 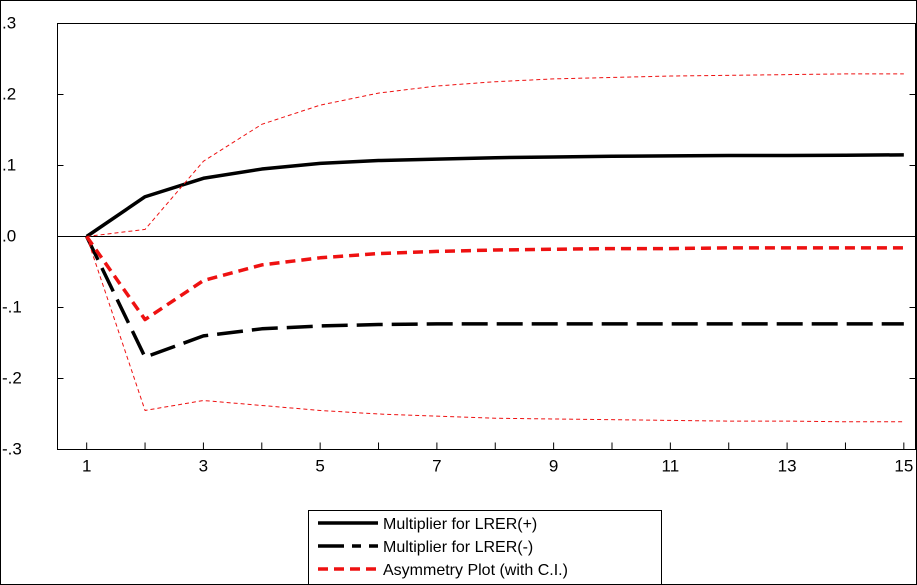 What do you see at coordinates (671, 466) in the screenshot?
I see `x-tick-label: 11` at bounding box center [671, 466].